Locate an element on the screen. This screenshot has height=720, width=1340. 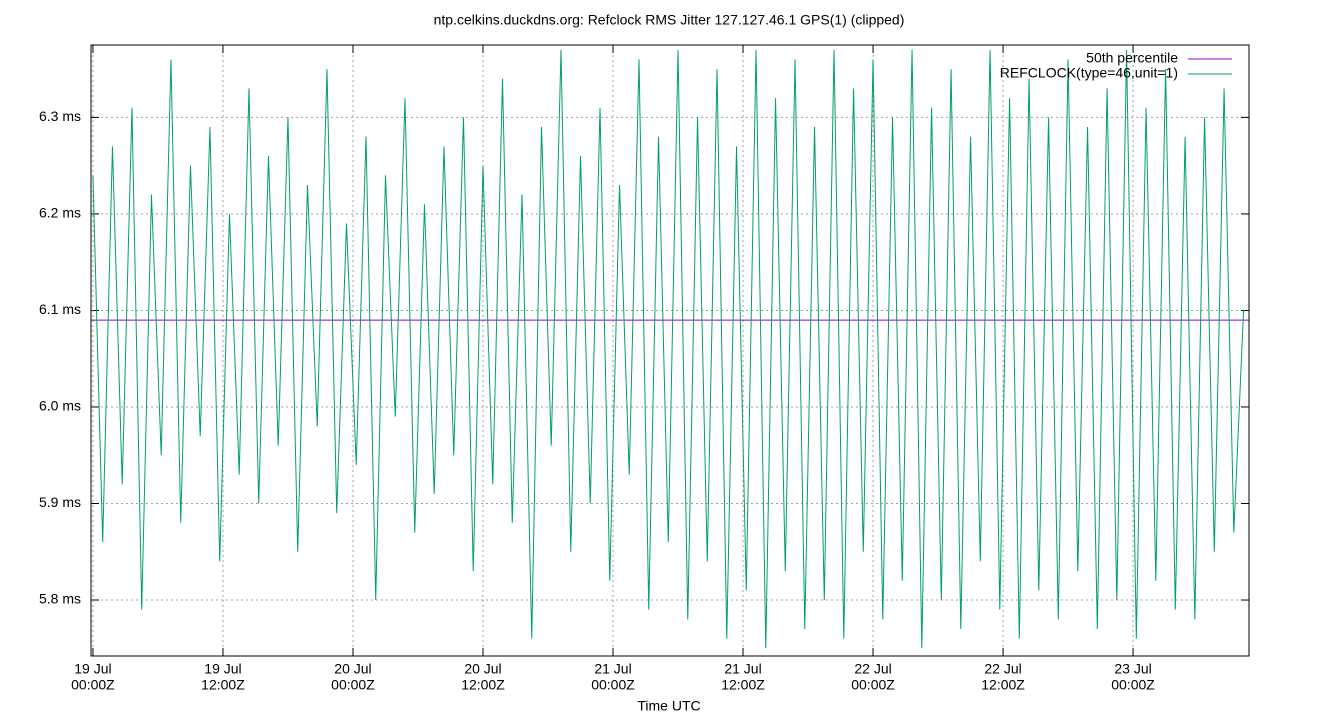
y-tick-label: 5.9 ms is located at coordinates (60, 502).